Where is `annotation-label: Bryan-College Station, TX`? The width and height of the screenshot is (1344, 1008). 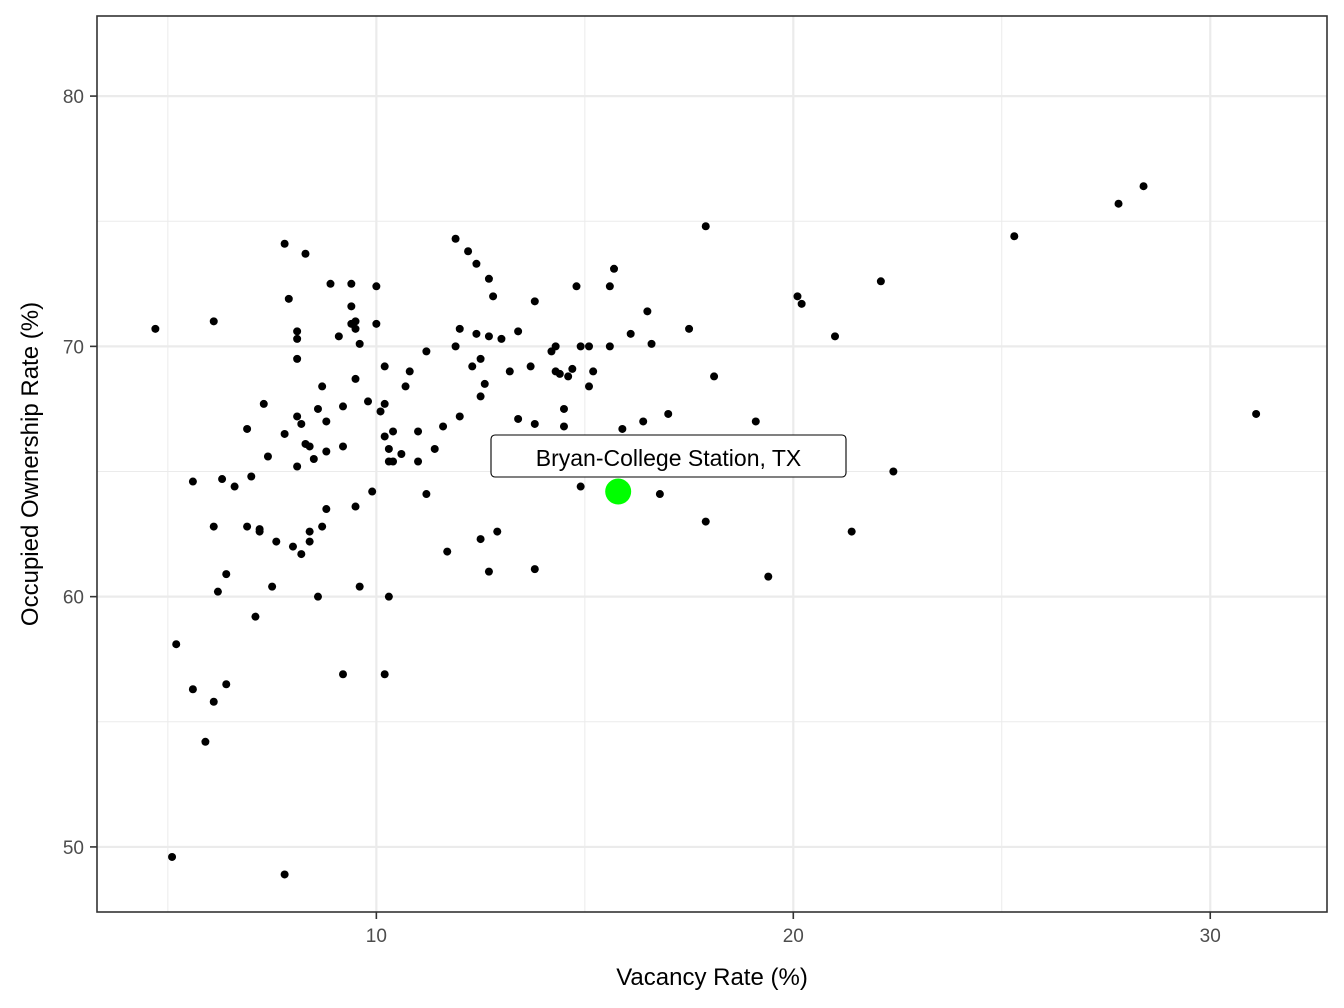
annotation-label: Bryan-College Station, TX is located at coordinates (668, 456).